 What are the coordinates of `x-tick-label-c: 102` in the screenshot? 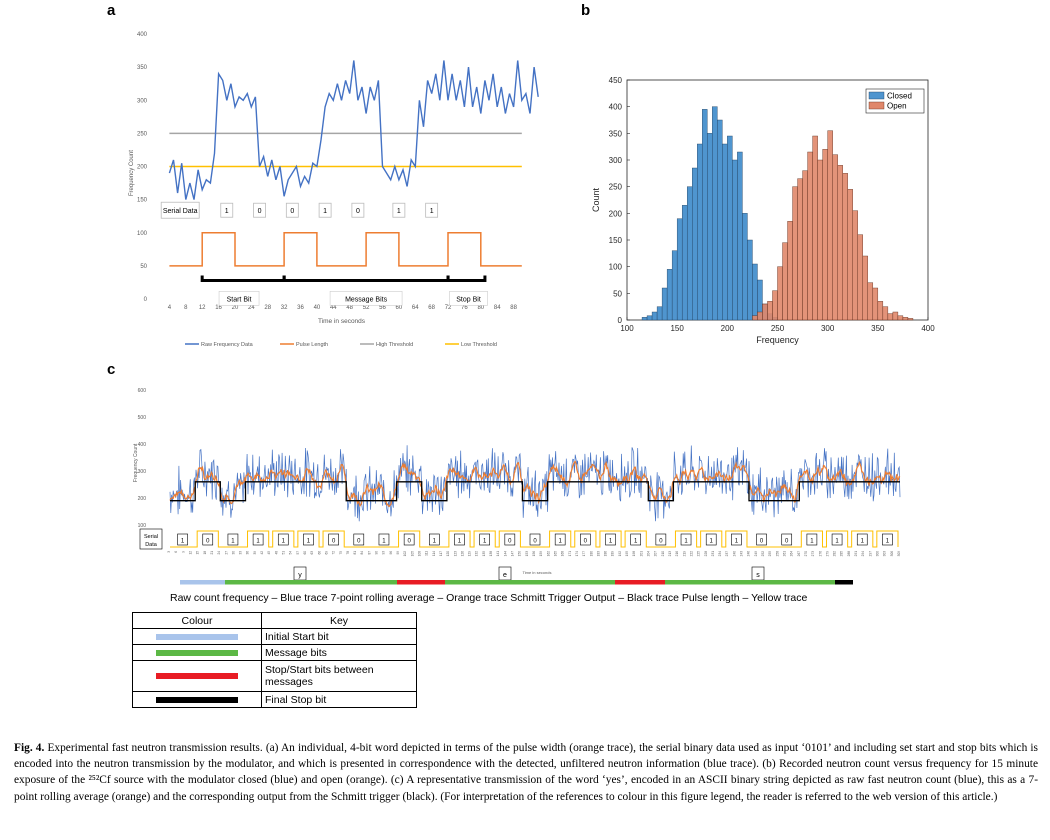 It's located at (405, 554).